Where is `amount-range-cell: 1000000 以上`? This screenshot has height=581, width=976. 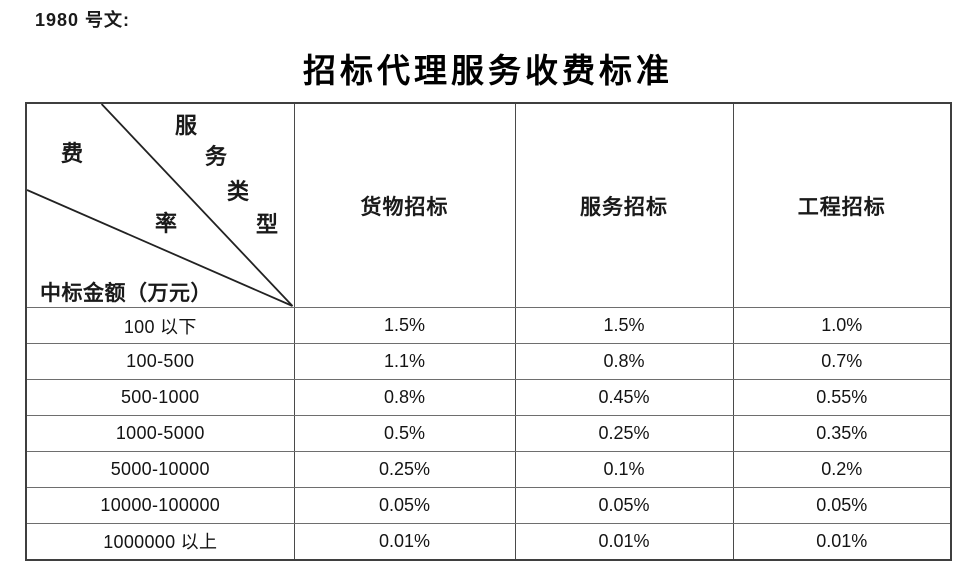 amount-range-cell: 1000000 以上 is located at coordinates (160, 541).